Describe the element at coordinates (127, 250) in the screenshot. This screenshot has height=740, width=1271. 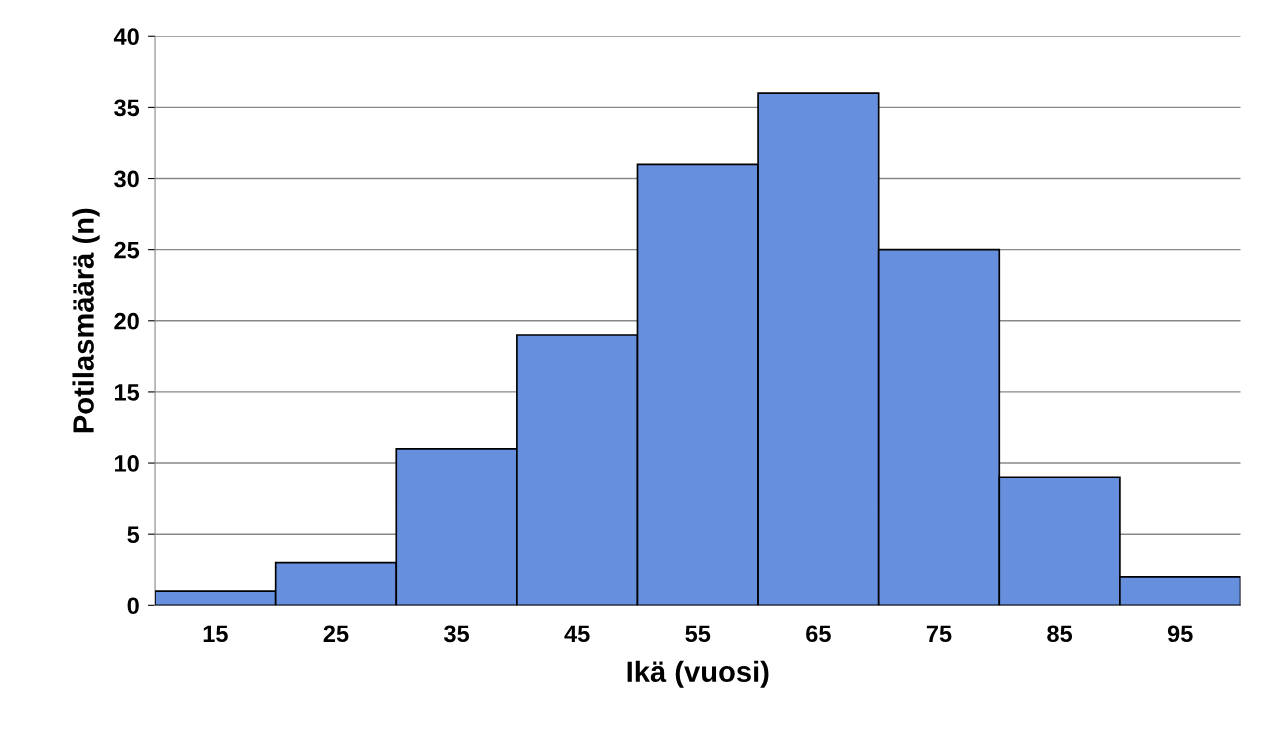
I see `y-tick-label: 25` at that location.